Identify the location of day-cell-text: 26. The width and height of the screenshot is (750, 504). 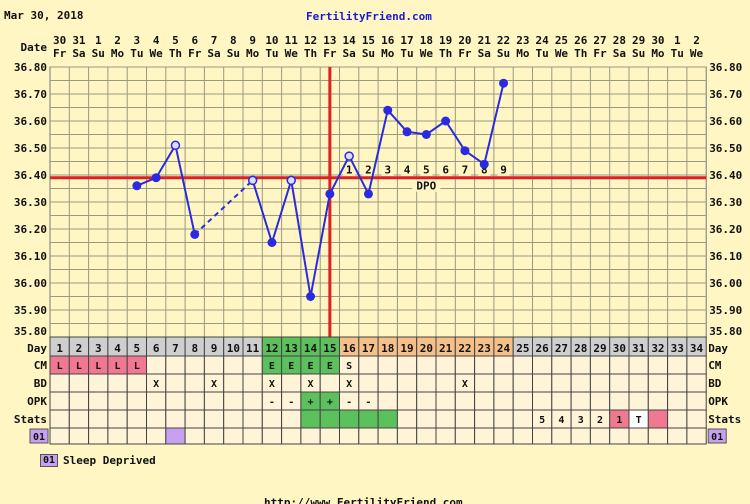
(543, 348).